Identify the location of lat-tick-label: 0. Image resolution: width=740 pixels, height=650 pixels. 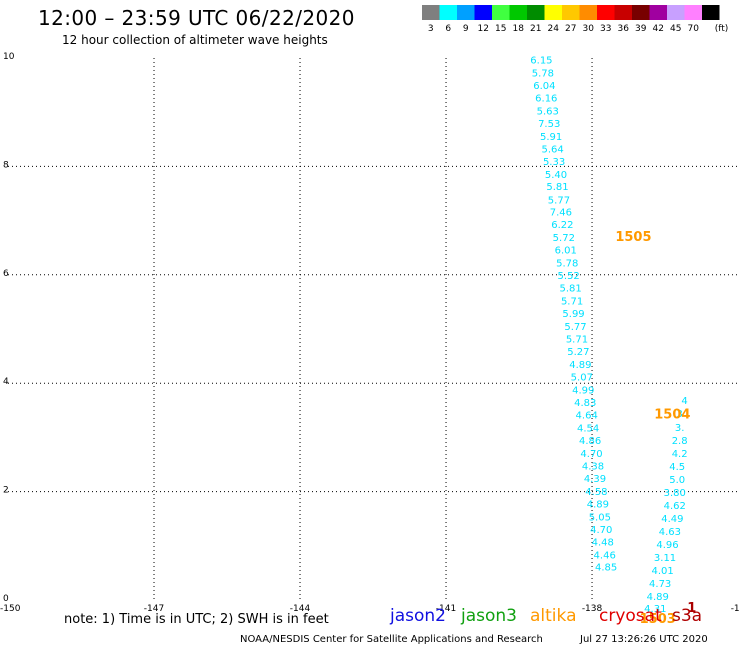
(6, 599).